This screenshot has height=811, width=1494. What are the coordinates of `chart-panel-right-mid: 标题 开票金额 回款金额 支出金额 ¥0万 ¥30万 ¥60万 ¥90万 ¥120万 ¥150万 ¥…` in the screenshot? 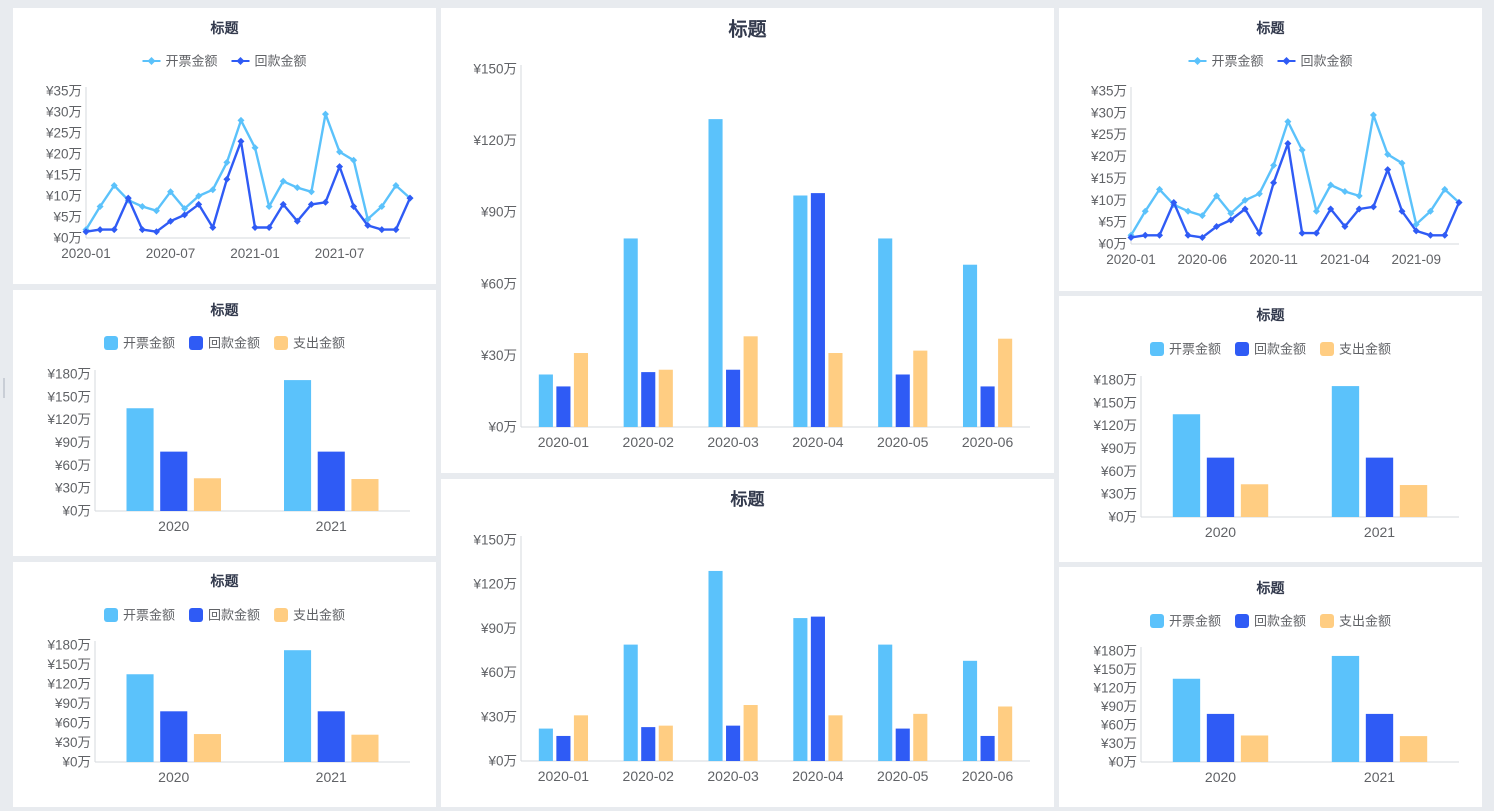 It's located at (1270, 429).